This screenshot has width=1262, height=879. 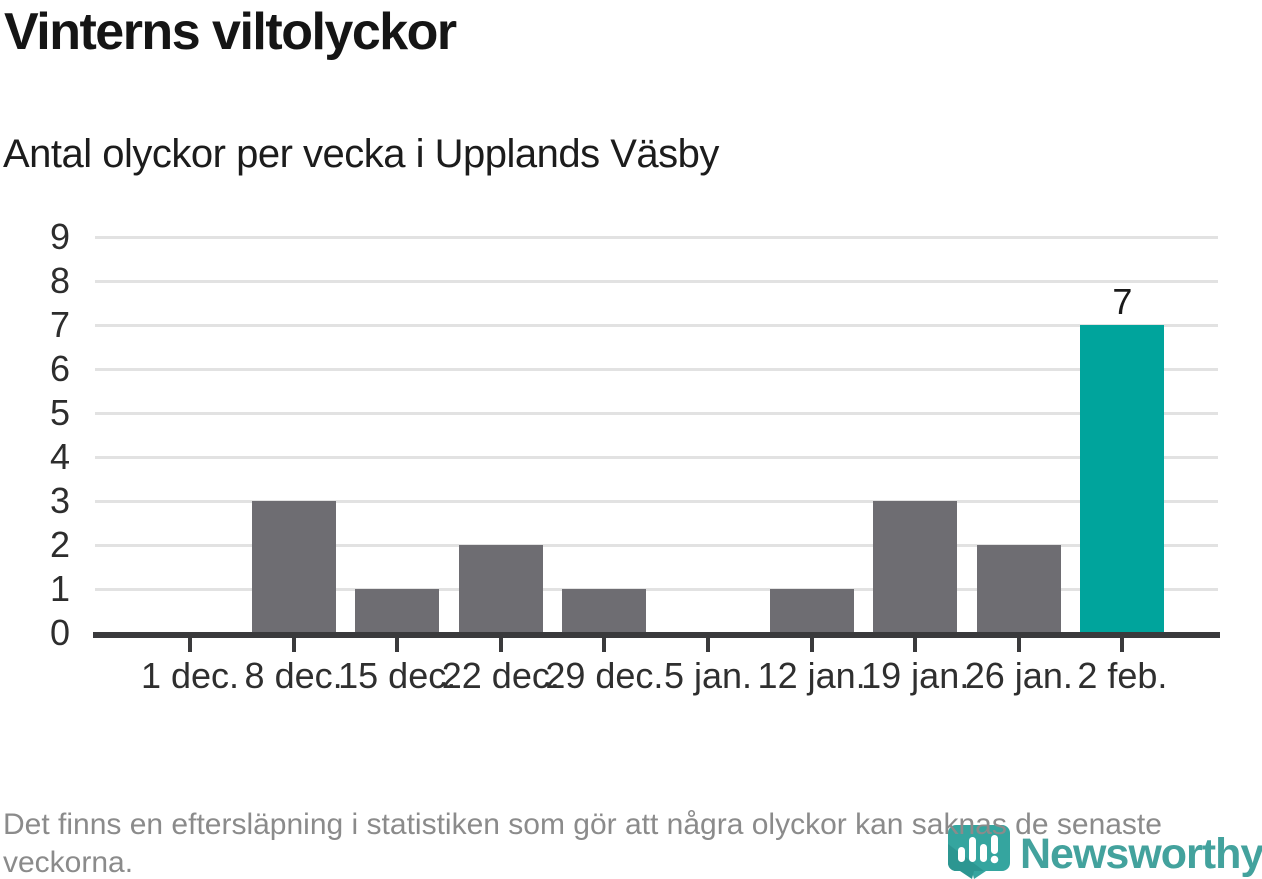 I want to click on x-axis-tick-label: 29 dec., so click(x=604, y=675).